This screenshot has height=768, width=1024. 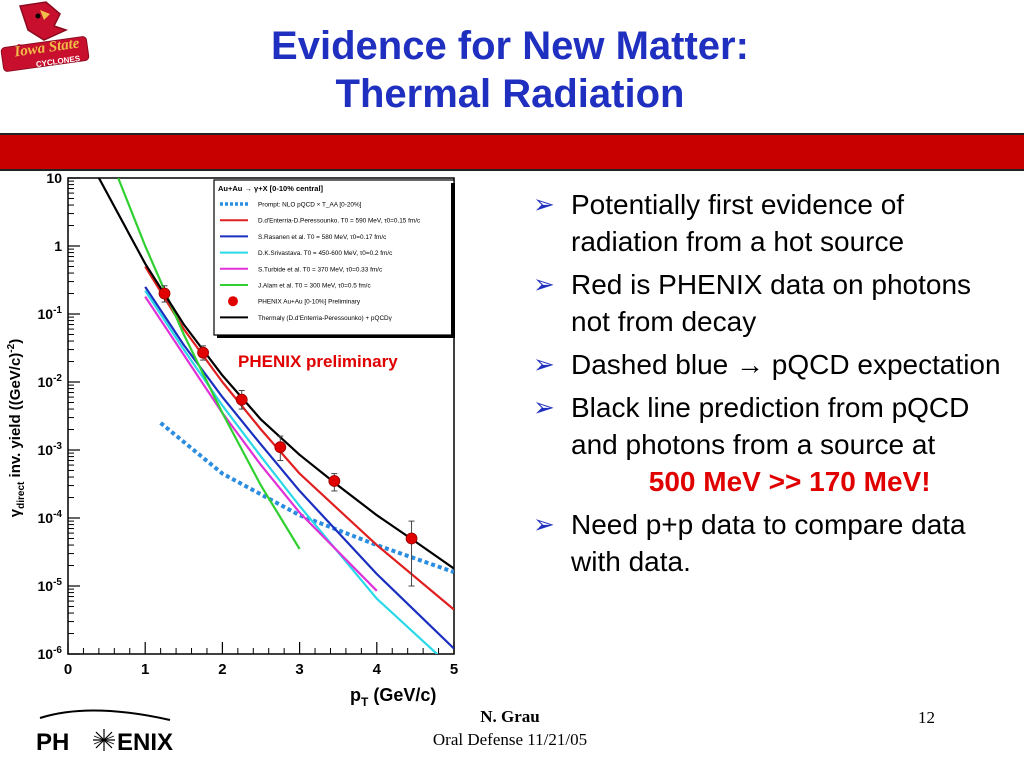 I want to click on y-tick-label: 10⁻¹, so click(x=50, y=313).